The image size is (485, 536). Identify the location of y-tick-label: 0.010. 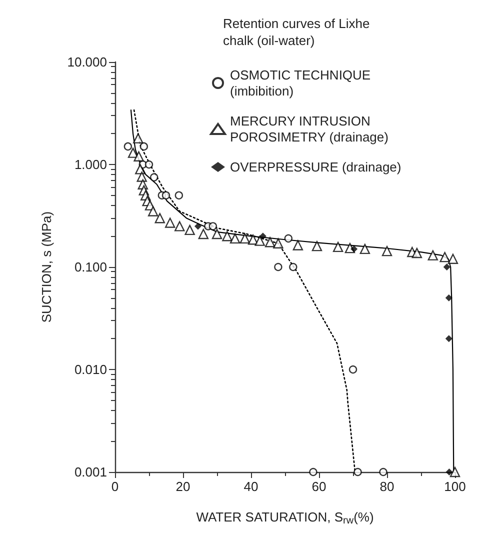
(90, 369).